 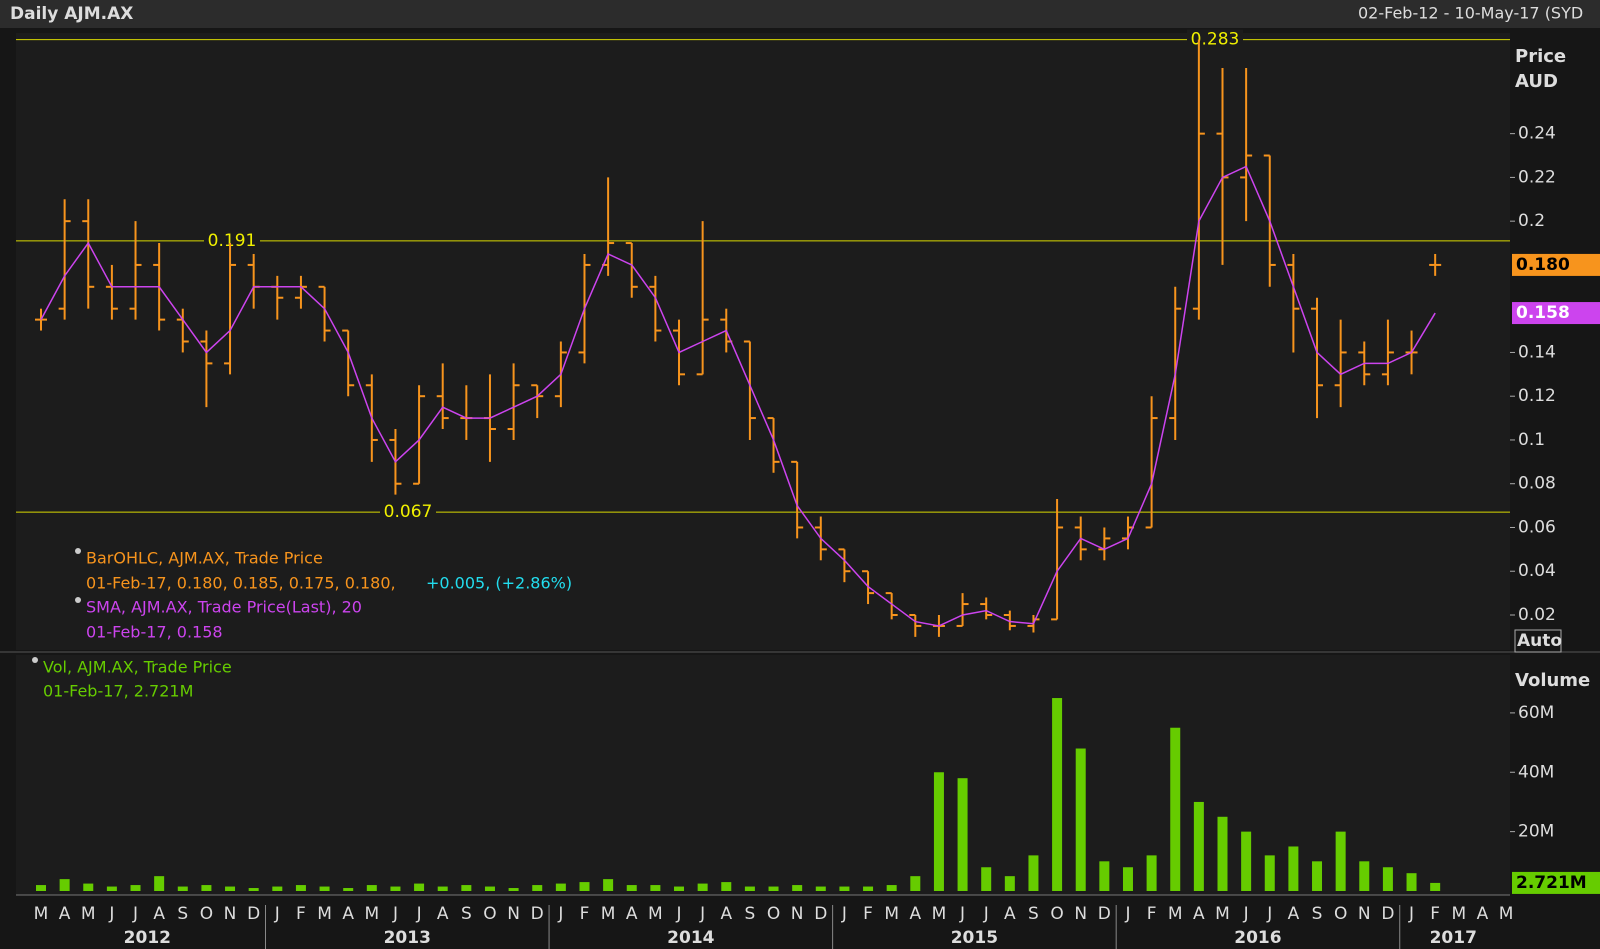 I want to click on year-label: 2014, so click(x=690, y=938).